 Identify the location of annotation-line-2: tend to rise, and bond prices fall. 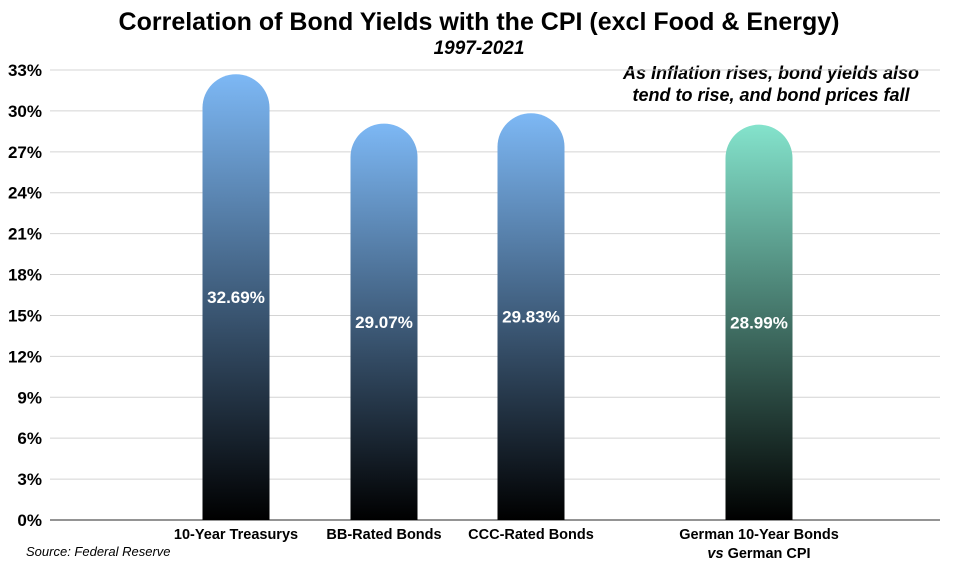
(771, 95).